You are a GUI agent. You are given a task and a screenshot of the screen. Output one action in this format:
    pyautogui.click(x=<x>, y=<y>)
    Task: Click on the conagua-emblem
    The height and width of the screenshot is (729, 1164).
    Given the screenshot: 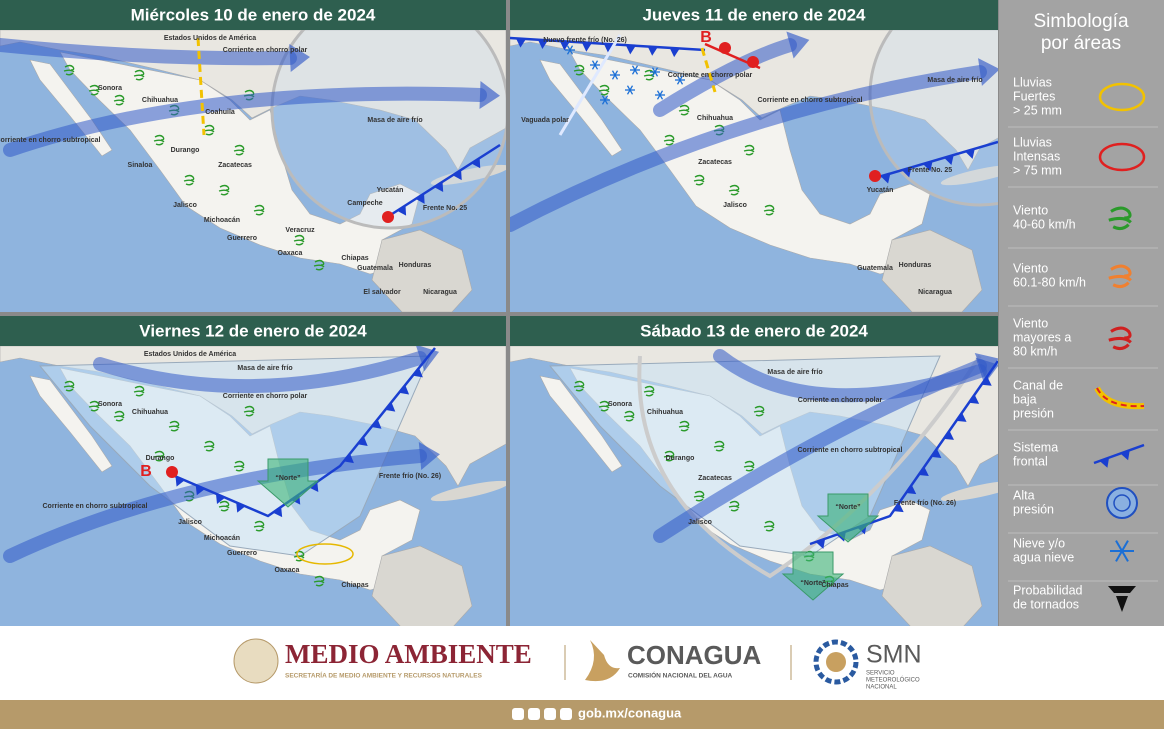 What is the action you would take?
    pyautogui.click(x=602, y=661)
    